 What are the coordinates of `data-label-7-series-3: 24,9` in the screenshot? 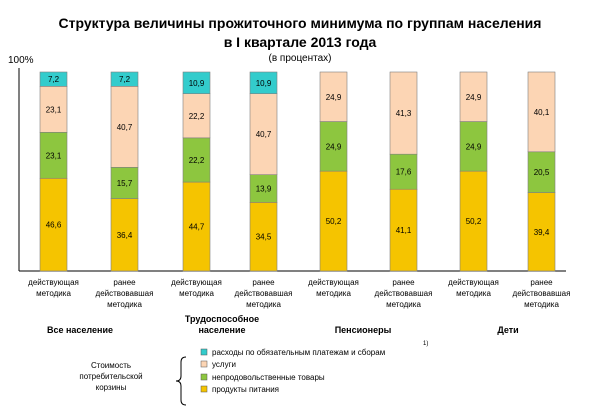 It's located at (474, 97).